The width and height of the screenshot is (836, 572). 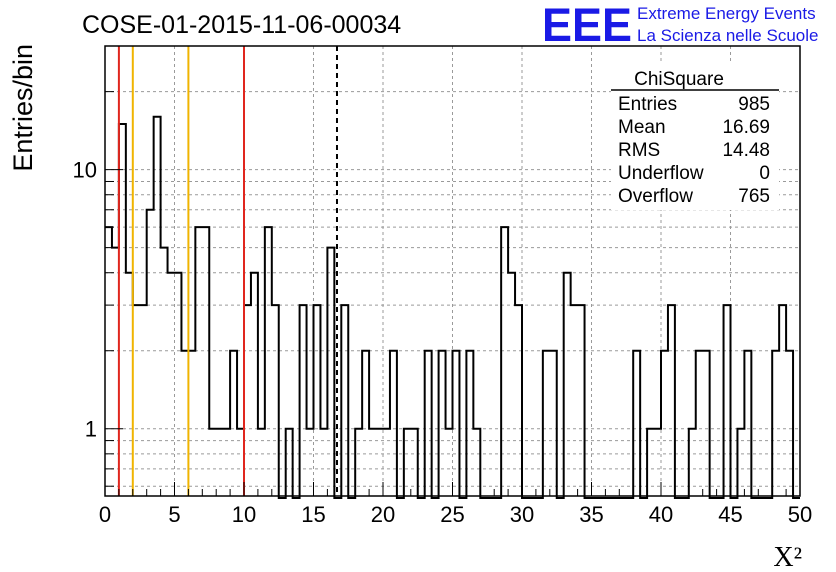 What do you see at coordinates (655, 196) in the screenshot?
I see `stats-overflow-label: Overflow` at bounding box center [655, 196].